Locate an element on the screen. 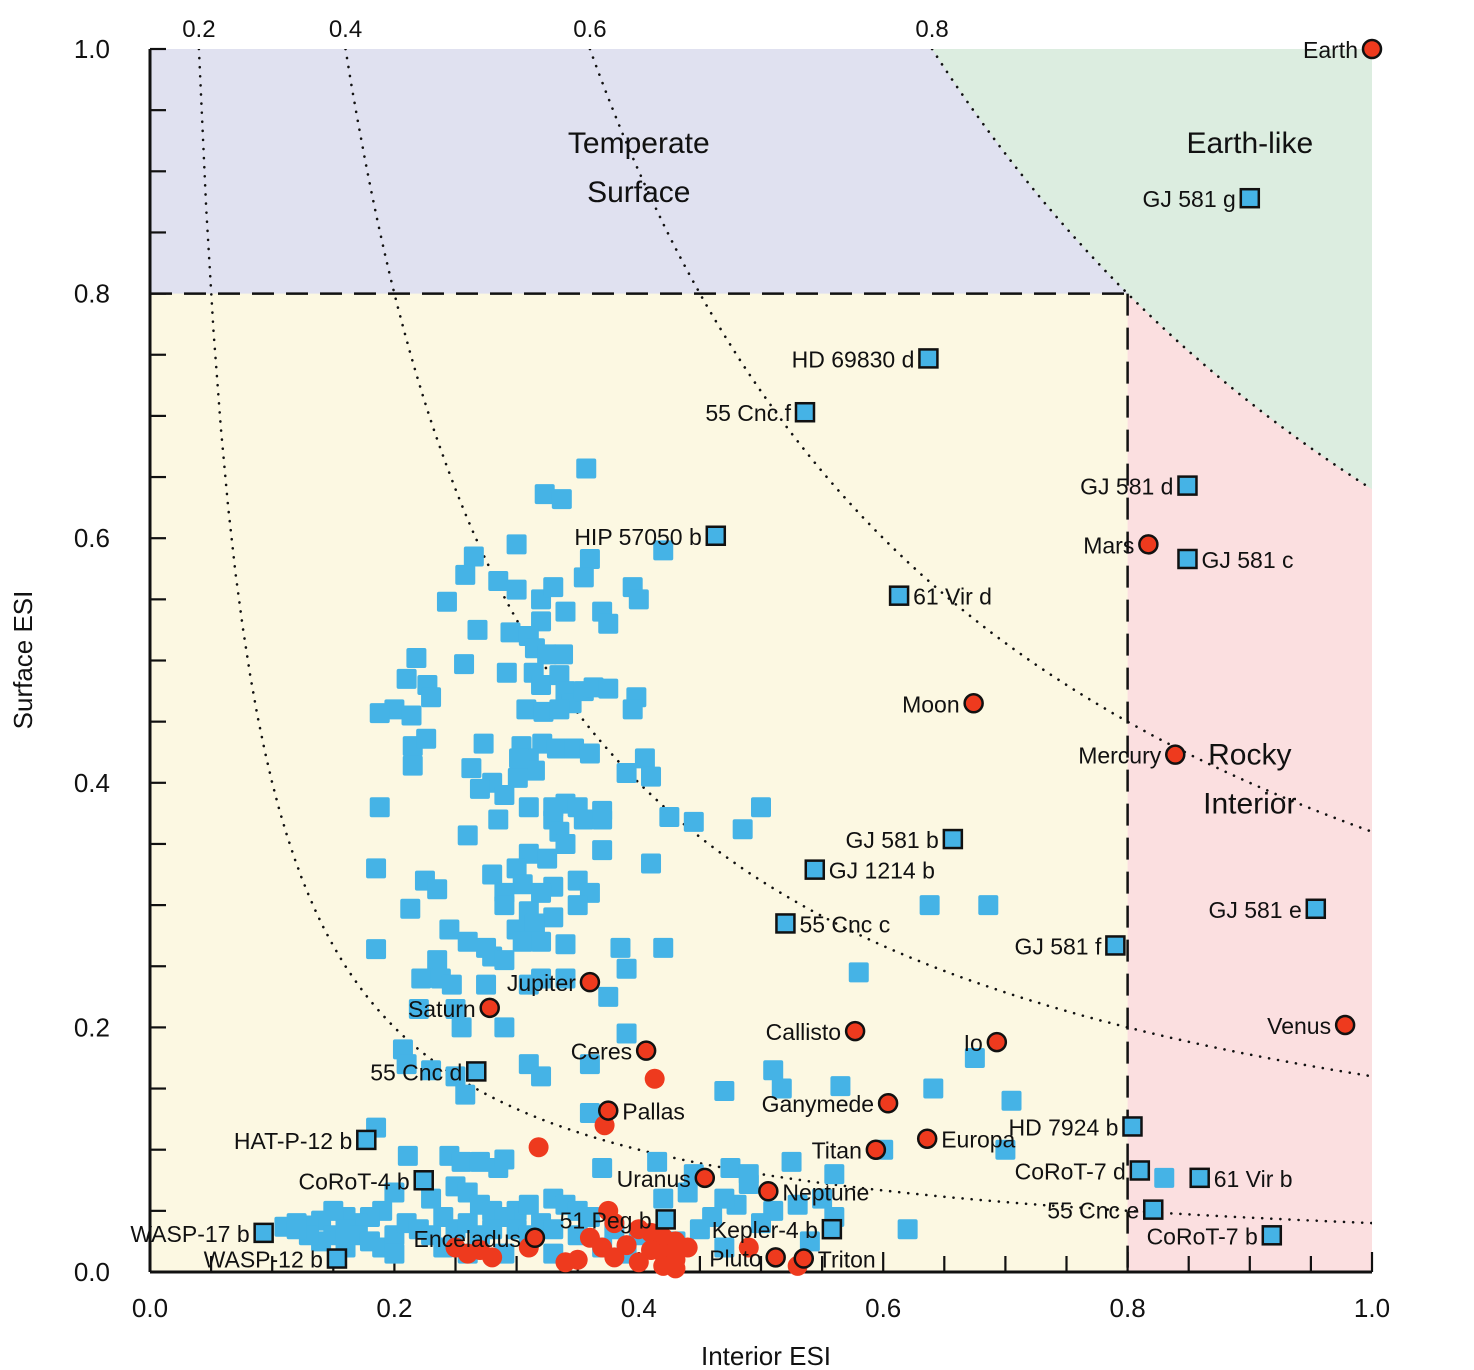 This screenshot has width=1474, height=1370. exoplanet-label-corot-4-b: CoRoT-4 b is located at coordinates (354, 1181).